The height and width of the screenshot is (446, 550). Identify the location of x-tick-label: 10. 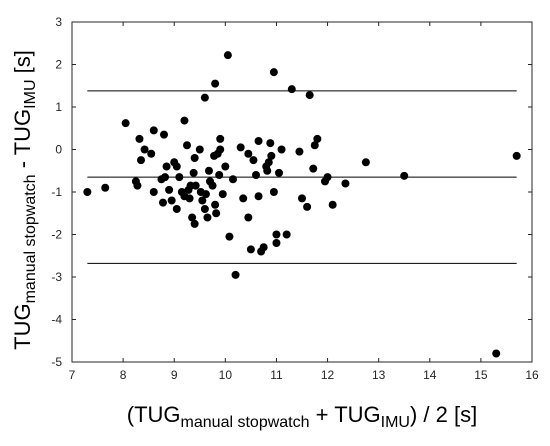
(226, 375).